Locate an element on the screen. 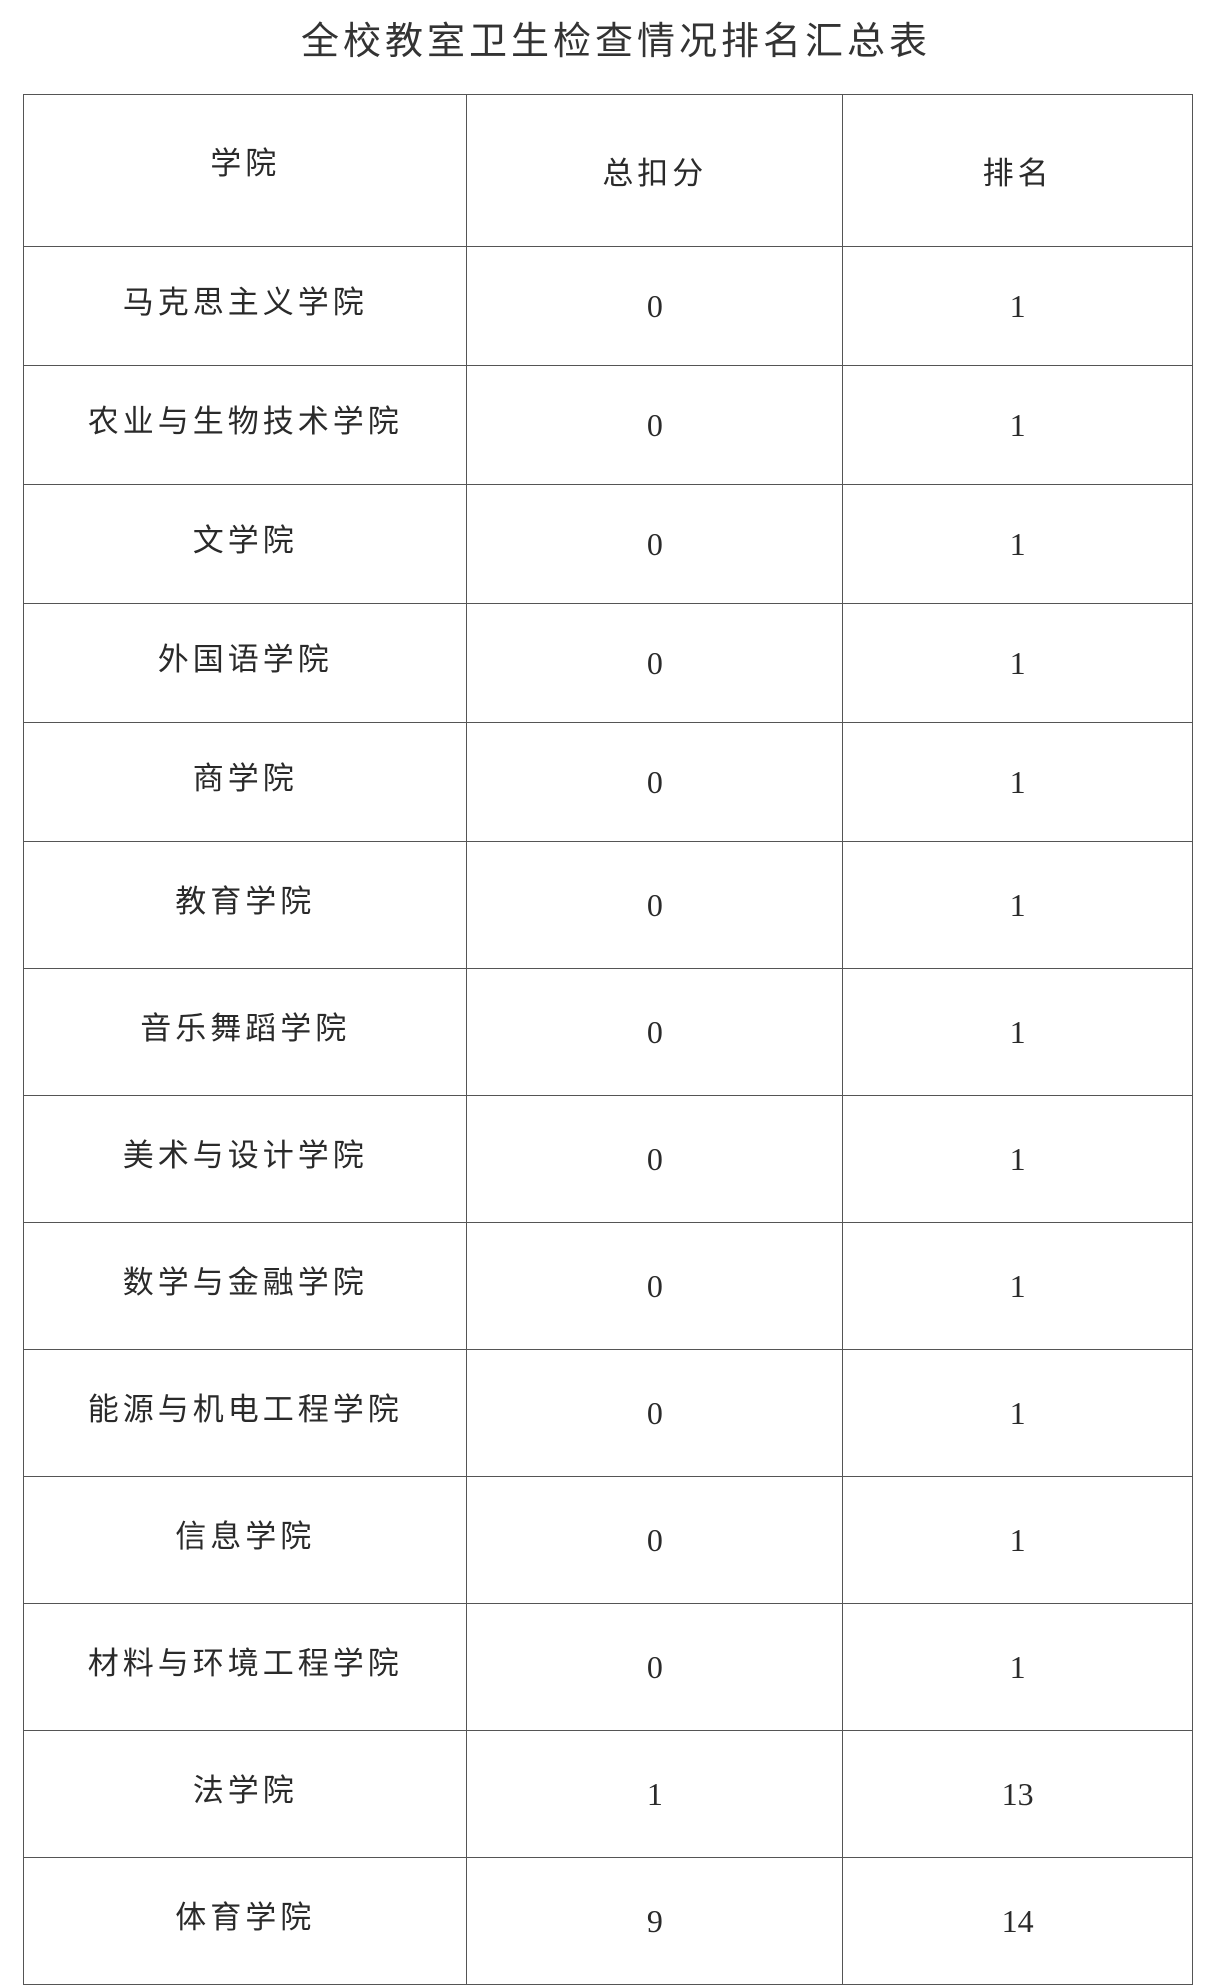 The width and height of the screenshot is (1232, 1985). table-row: 文学院 0 1 is located at coordinates (607, 544).